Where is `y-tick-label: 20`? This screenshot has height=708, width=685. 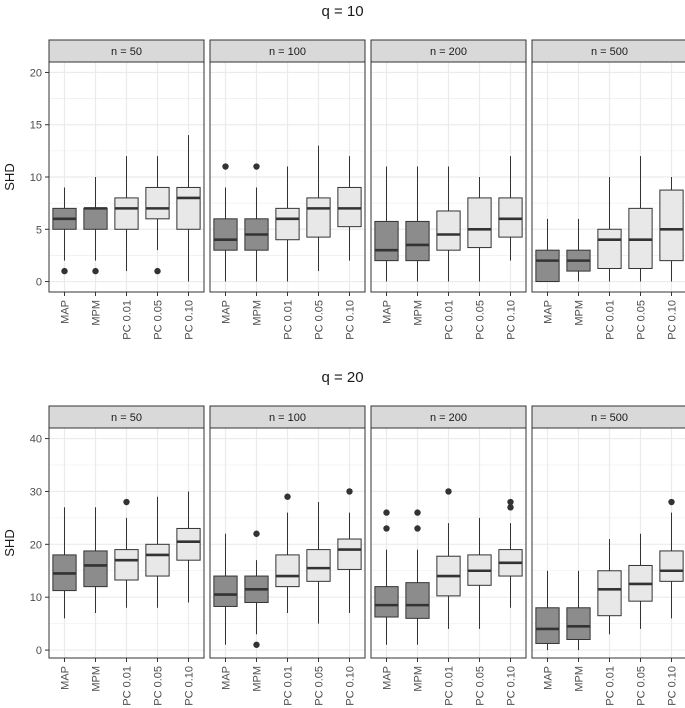 y-tick-label: 20 is located at coordinates (36, 545).